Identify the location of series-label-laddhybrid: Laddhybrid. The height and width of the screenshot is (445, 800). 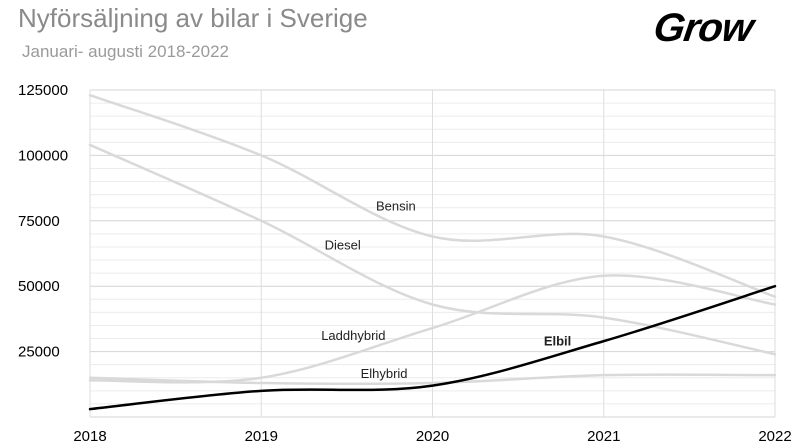
(353, 335).